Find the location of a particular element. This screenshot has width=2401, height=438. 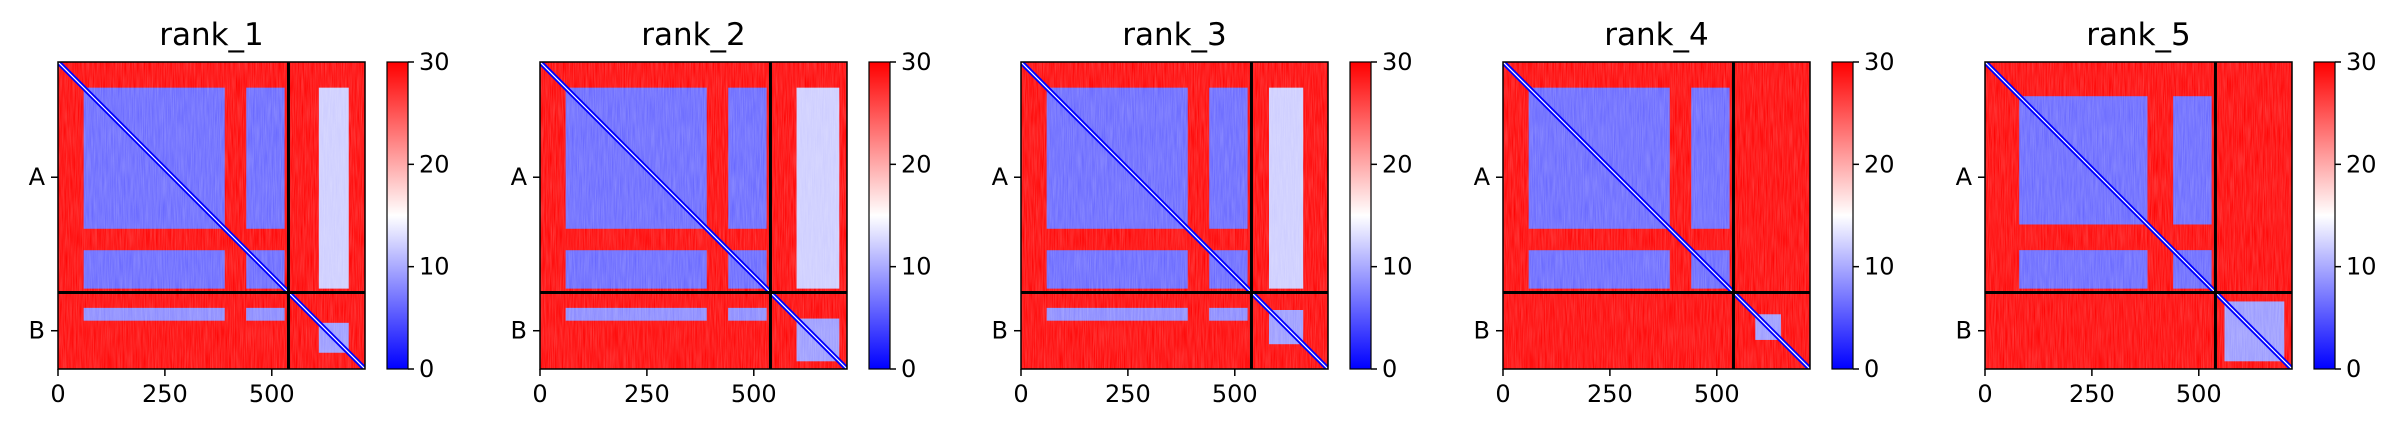

panel-title: rank_3 is located at coordinates (1174, 35).